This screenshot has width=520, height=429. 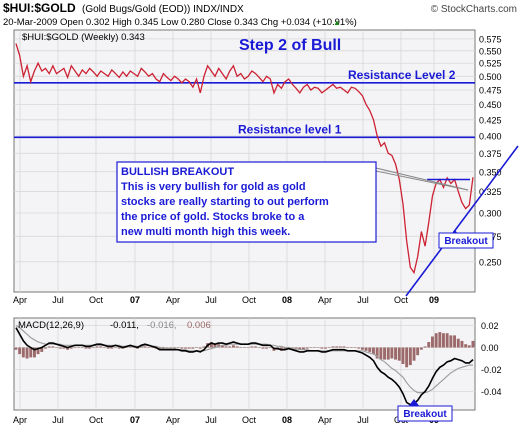 What do you see at coordinates (199, 325) in the screenshot?
I see `macd-legend-histogram: 0.006` at bounding box center [199, 325].